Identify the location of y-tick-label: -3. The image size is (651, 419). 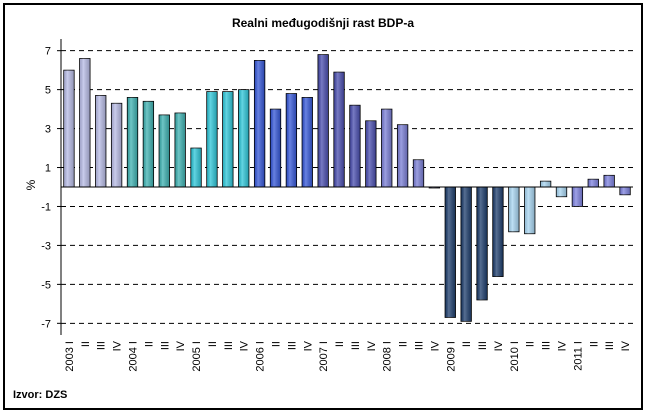
(46, 246).